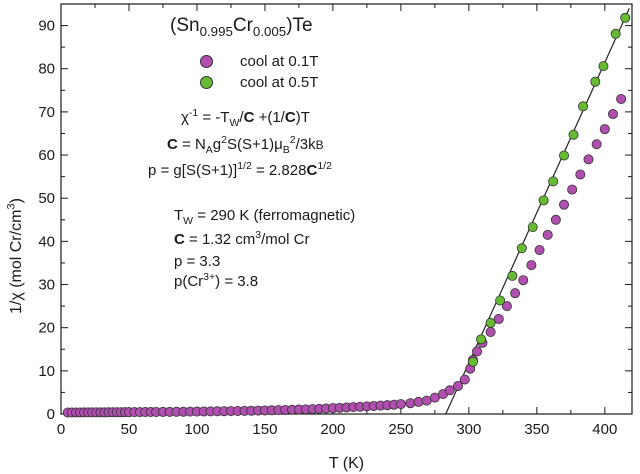 This screenshot has height=474, width=640. What do you see at coordinates (319, 145) in the screenshot?
I see `formula-part: B` at bounding box center [319, 145].